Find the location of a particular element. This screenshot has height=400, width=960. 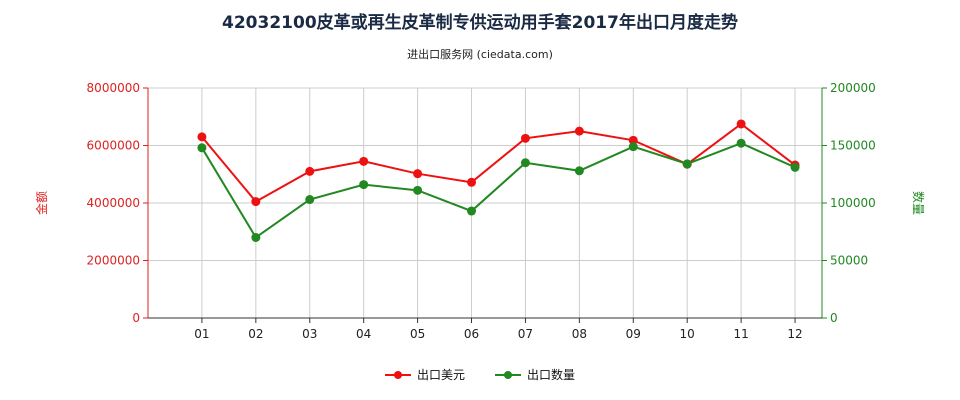

x-axis-tick-label: 11 is located at coordinates (740, 334).